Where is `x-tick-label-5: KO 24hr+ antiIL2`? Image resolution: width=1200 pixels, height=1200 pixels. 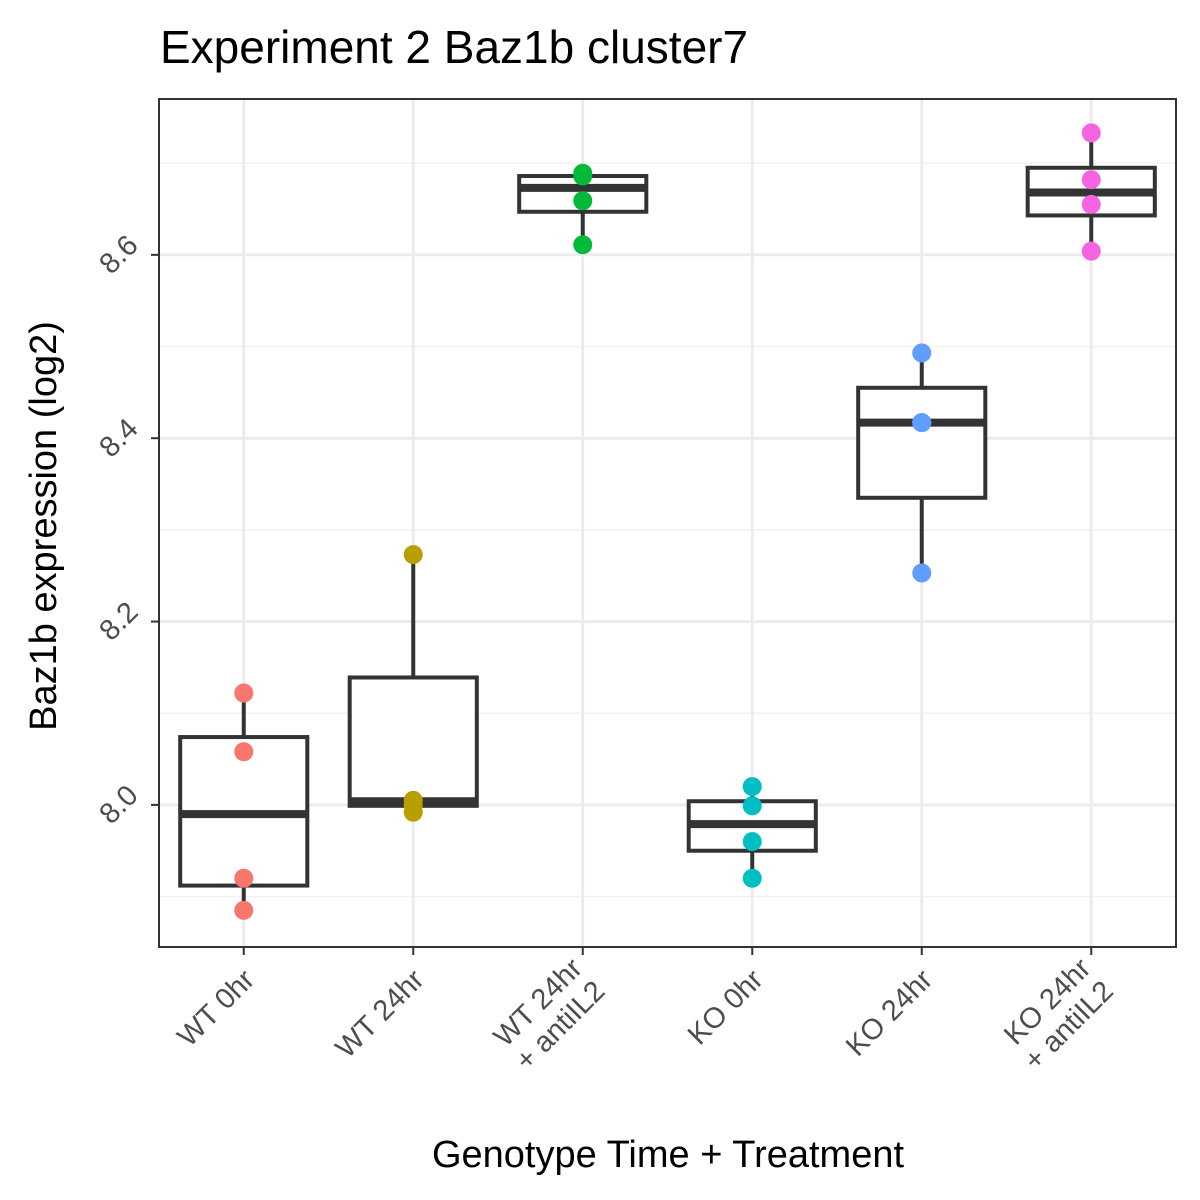 x-tick-label-5: KO 24hr+ antiIL2 is located at coordinates (1059, 1014).